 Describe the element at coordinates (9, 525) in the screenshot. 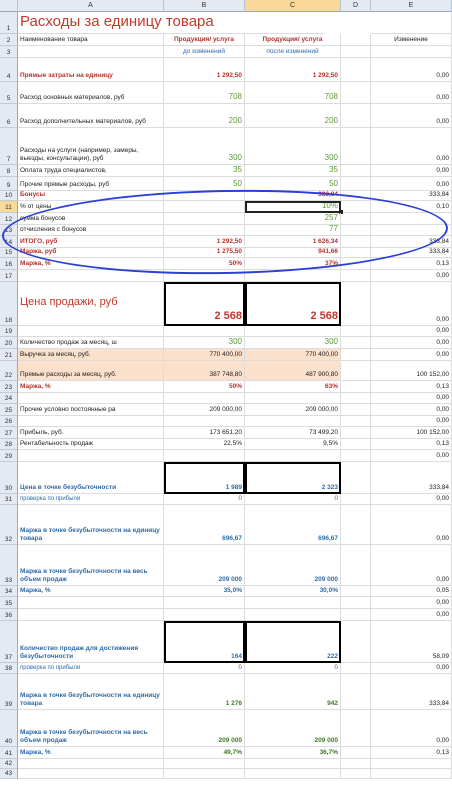

I see `row-number: 32` at that location.